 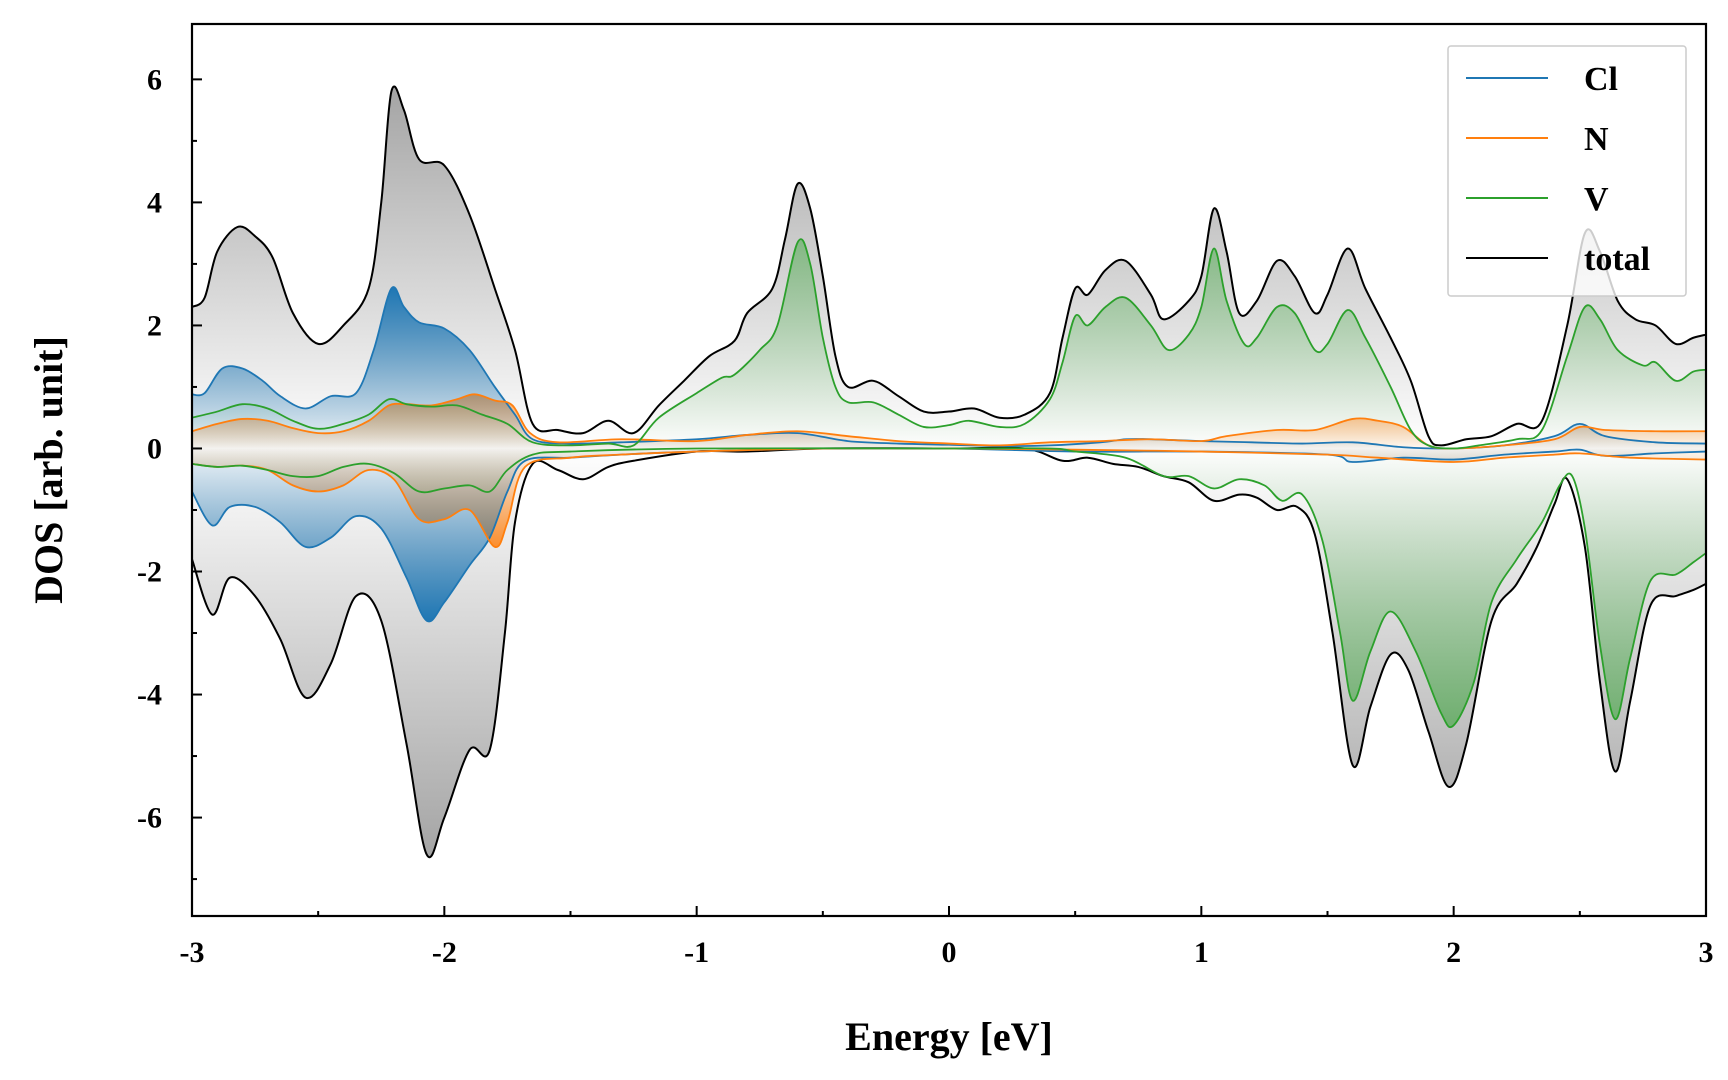 What do you see at coordinates (154, 202) in the screenshot?
I see `y-tick-label: 4` at bounding box center [154, 202].